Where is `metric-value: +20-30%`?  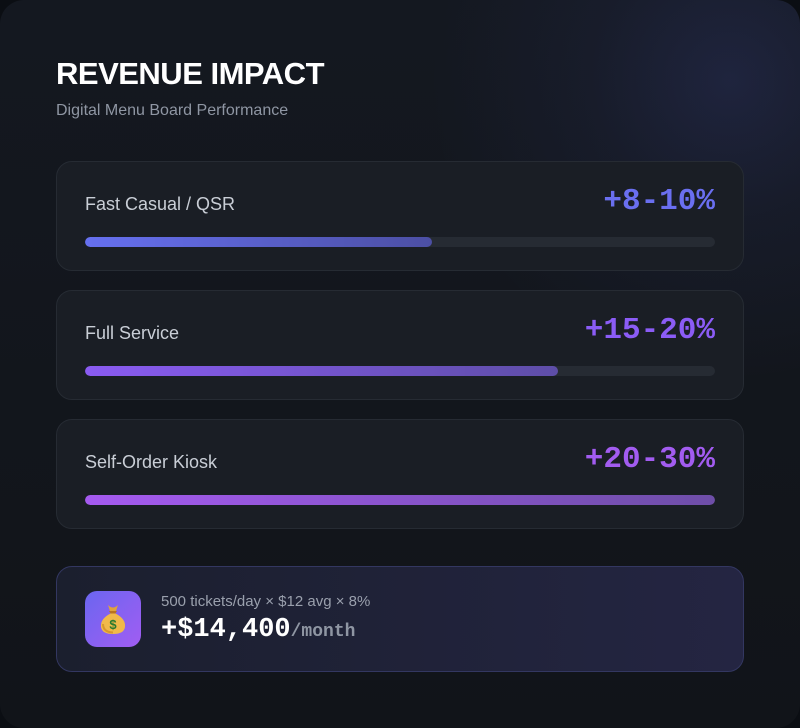 metric-value: +20-30% is located at coordinates (649, 459).